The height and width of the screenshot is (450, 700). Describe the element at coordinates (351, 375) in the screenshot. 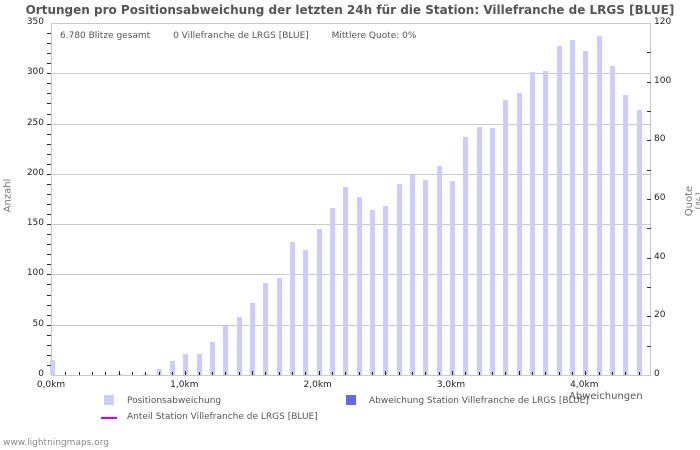

I see `x-axis-line` at that location.